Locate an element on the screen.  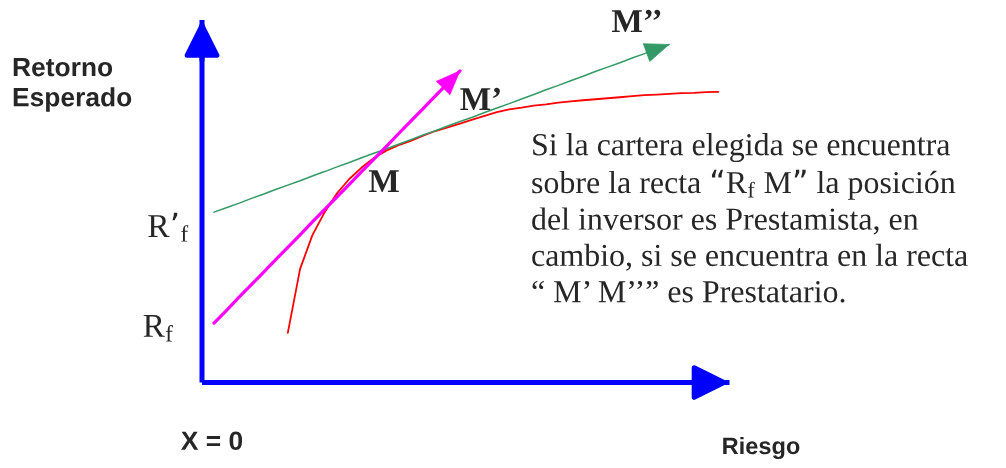
text: X = 0 is located at coordinates (212, 441).